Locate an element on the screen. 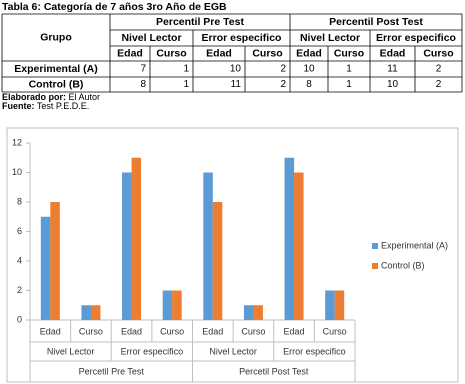  table-cell: Grupo is located at coordinates (56, 37).